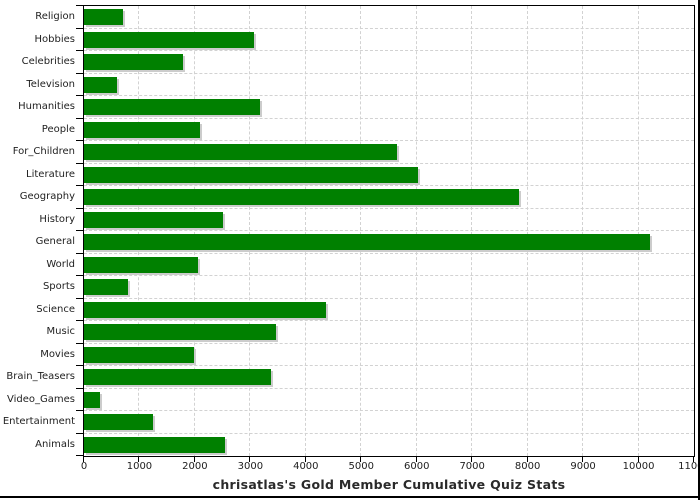  Describe the element at coordinates (251, 174) in the screenshot. I see `bar-literature` at that location.